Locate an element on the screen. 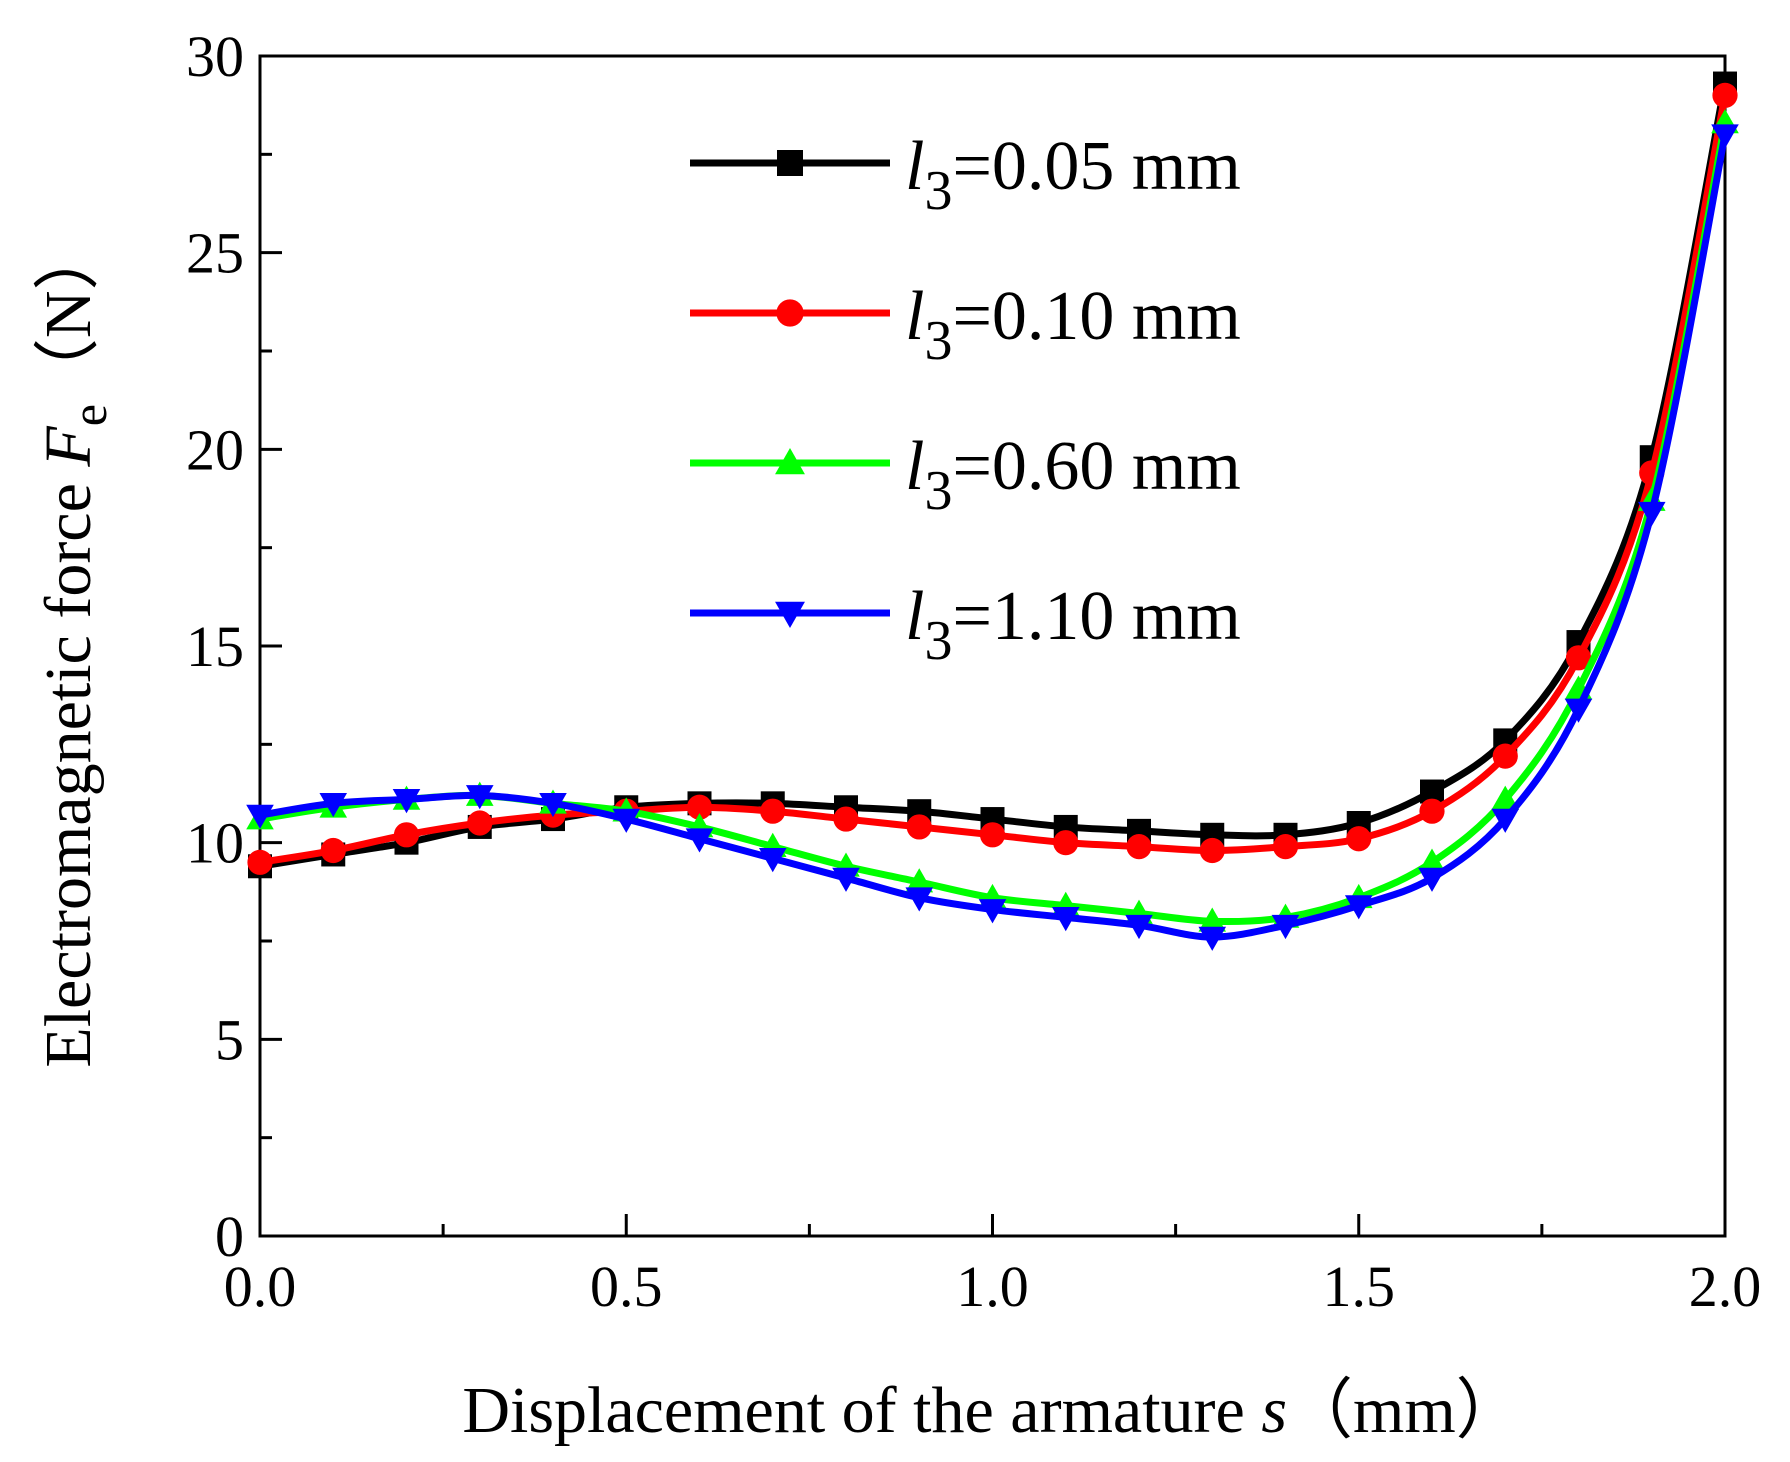  y-axis-title-var: F is located at coordinates (68, 447).